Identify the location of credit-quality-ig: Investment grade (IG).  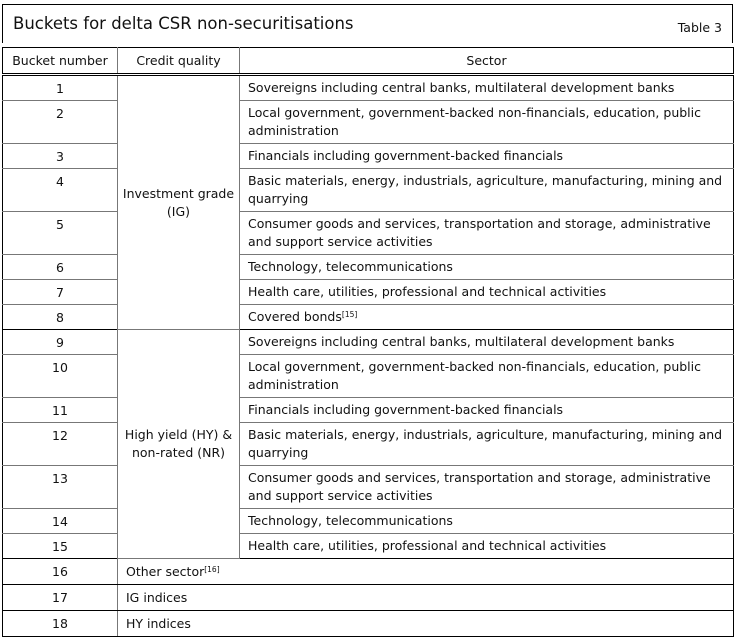
(178, 202).